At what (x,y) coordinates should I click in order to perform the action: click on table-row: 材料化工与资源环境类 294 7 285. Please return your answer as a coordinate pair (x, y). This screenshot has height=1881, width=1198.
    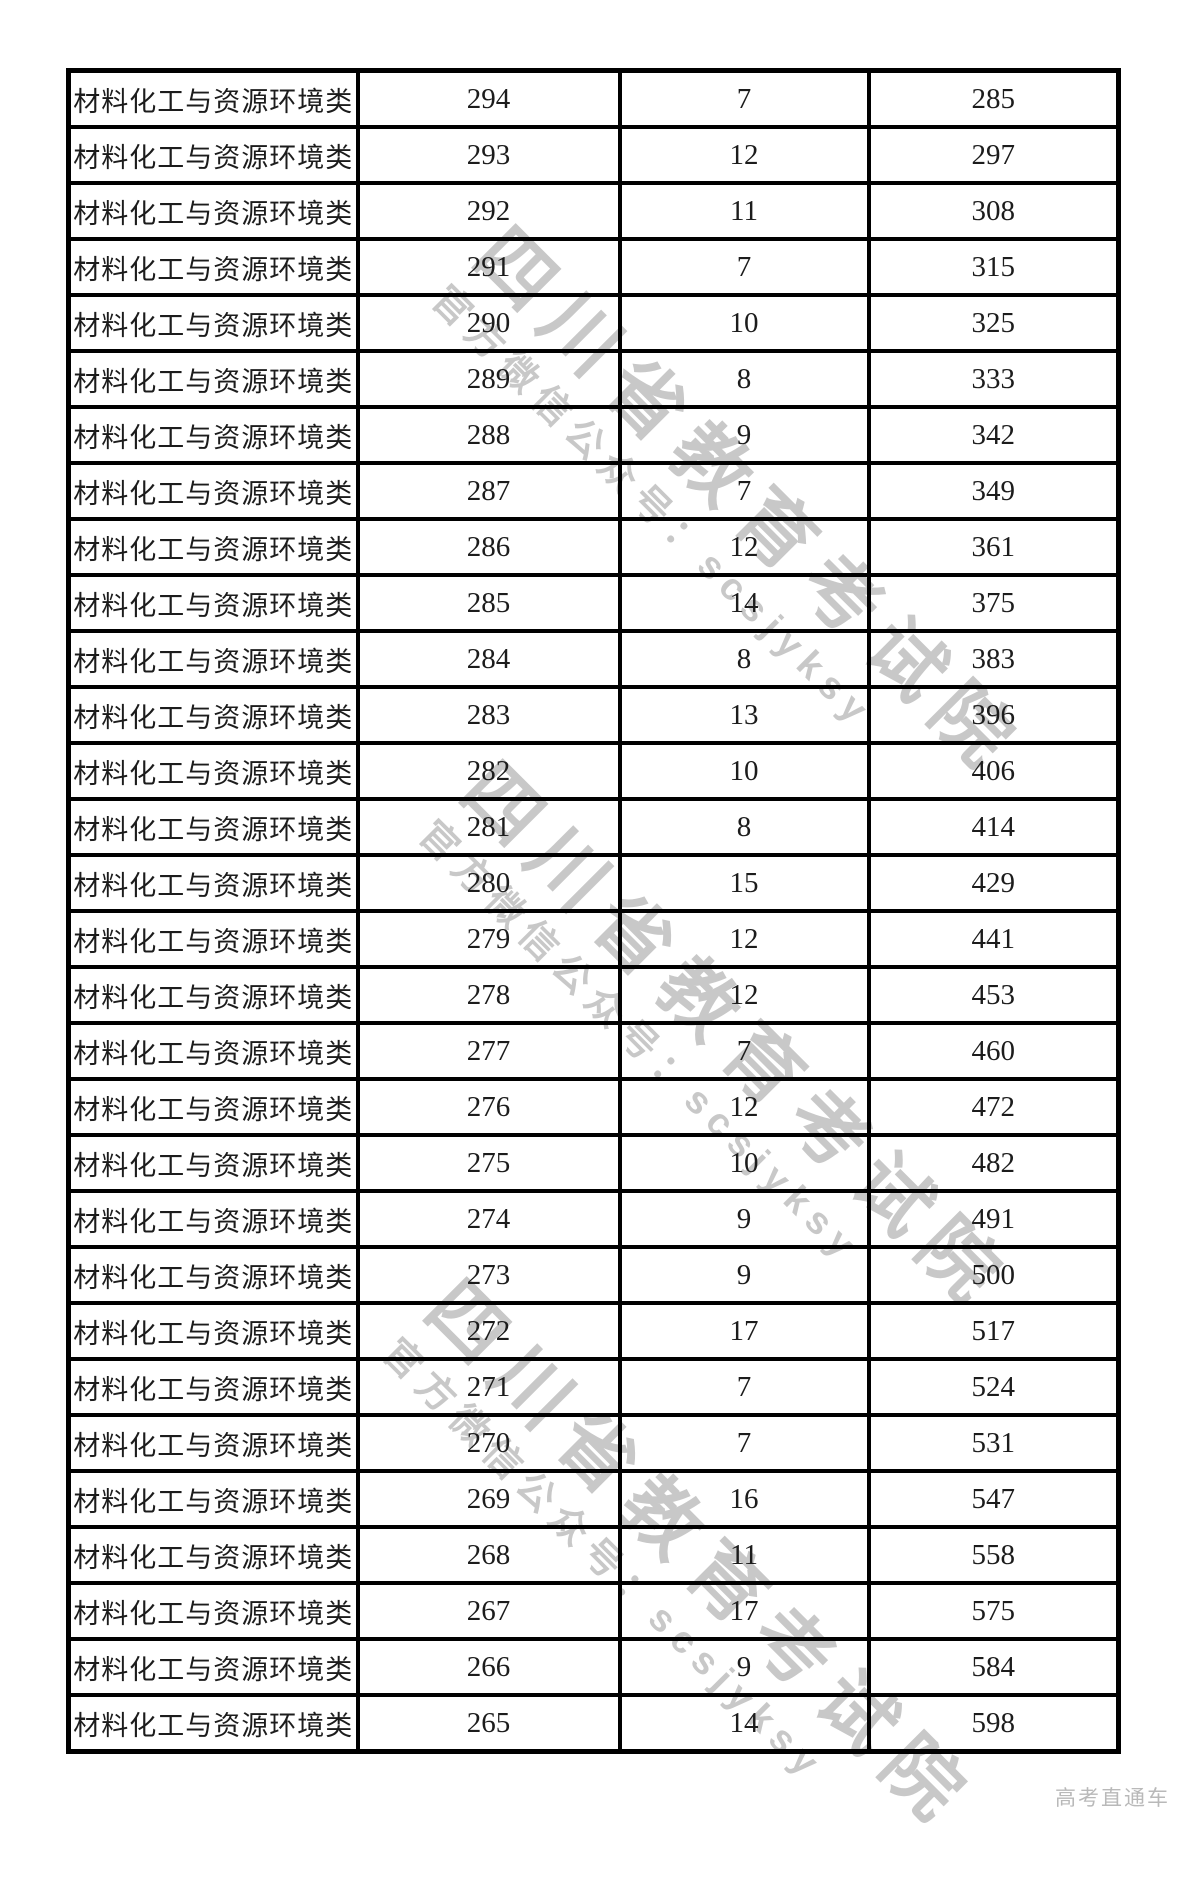
    Looking at the image, I should click on (593, 98).